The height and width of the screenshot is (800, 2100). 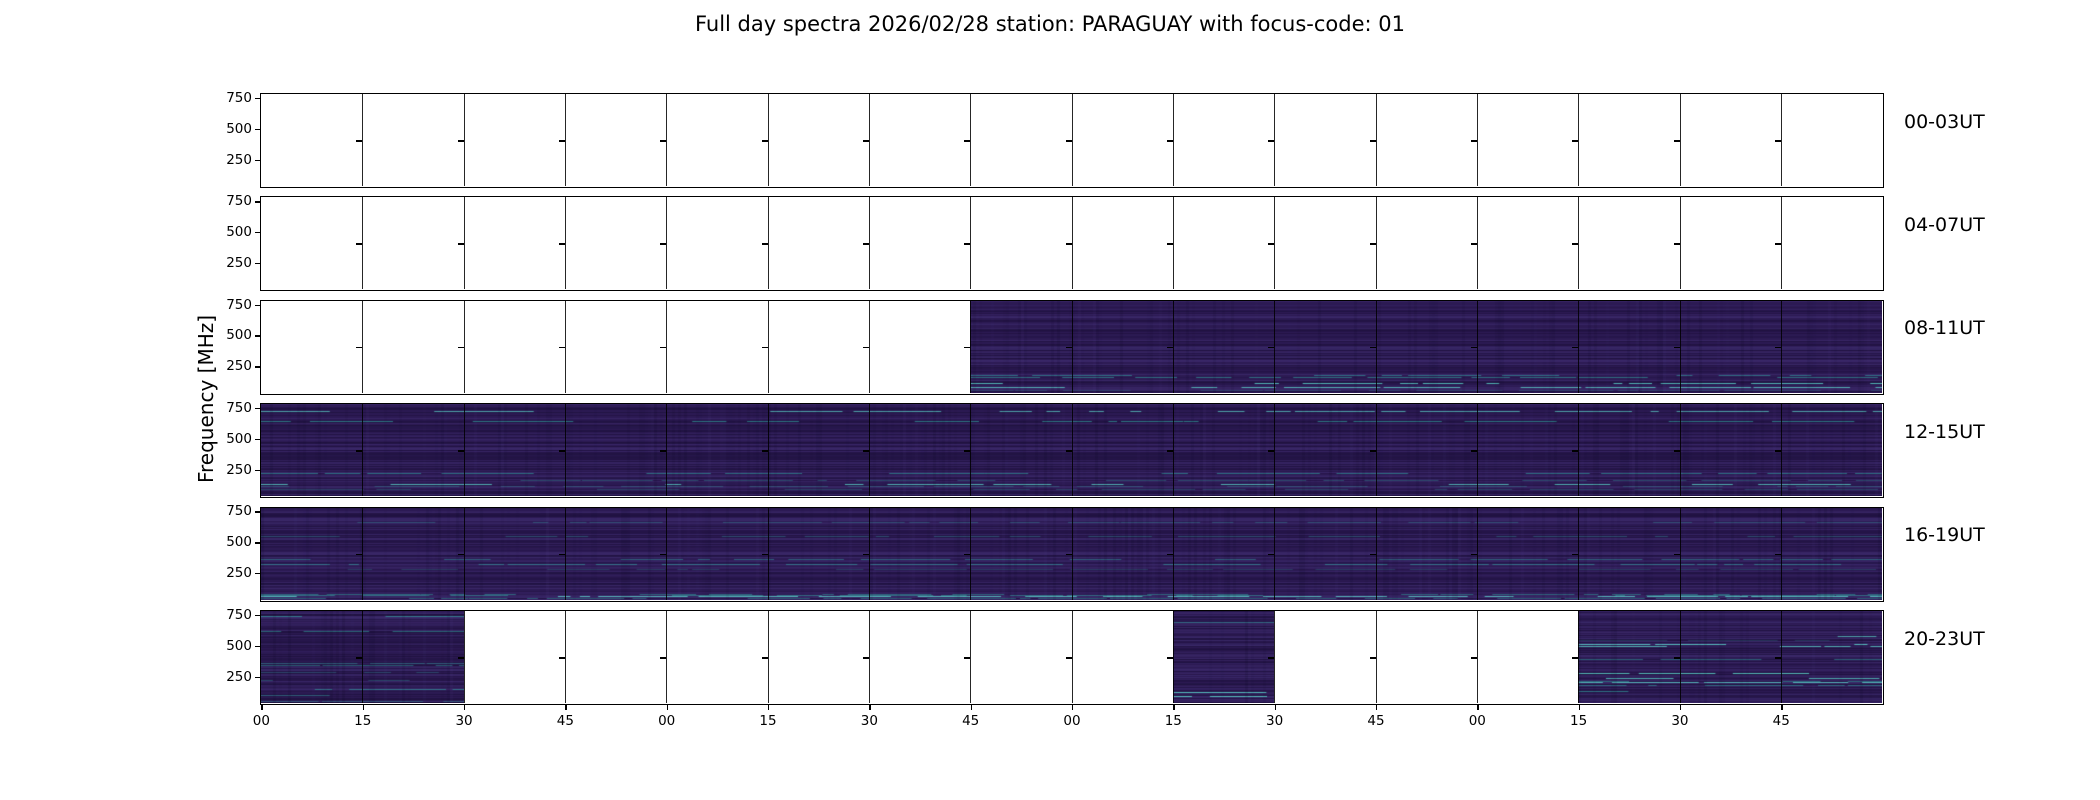 I want to click on x-tick-label: 15, so click(x=363, y=721).